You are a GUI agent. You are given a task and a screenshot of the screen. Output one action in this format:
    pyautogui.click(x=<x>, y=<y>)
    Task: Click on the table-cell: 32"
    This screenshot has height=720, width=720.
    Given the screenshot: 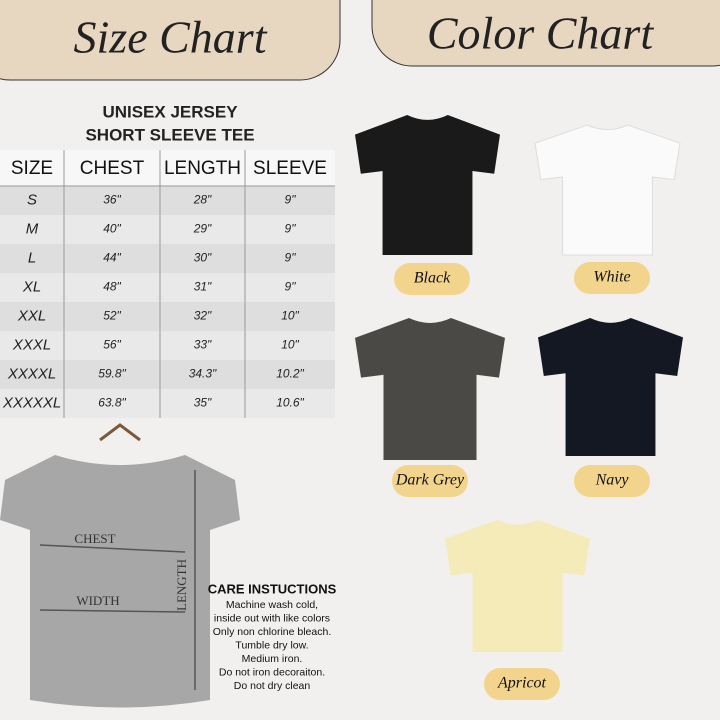 What is the action you would take?
    pyautogui.click(x=203, y=316)
    